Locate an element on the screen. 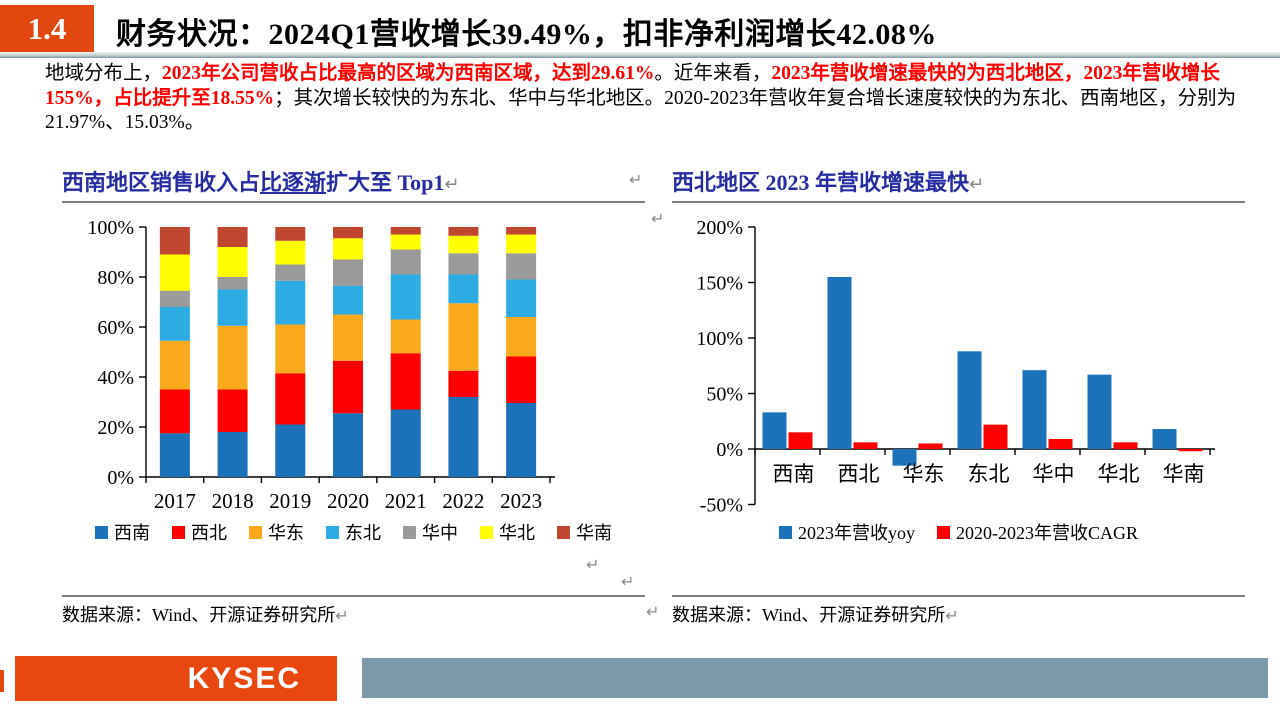 This screenshot has width=1280, height=719. legend-label: 西北 is located at coordinates (209, 533).